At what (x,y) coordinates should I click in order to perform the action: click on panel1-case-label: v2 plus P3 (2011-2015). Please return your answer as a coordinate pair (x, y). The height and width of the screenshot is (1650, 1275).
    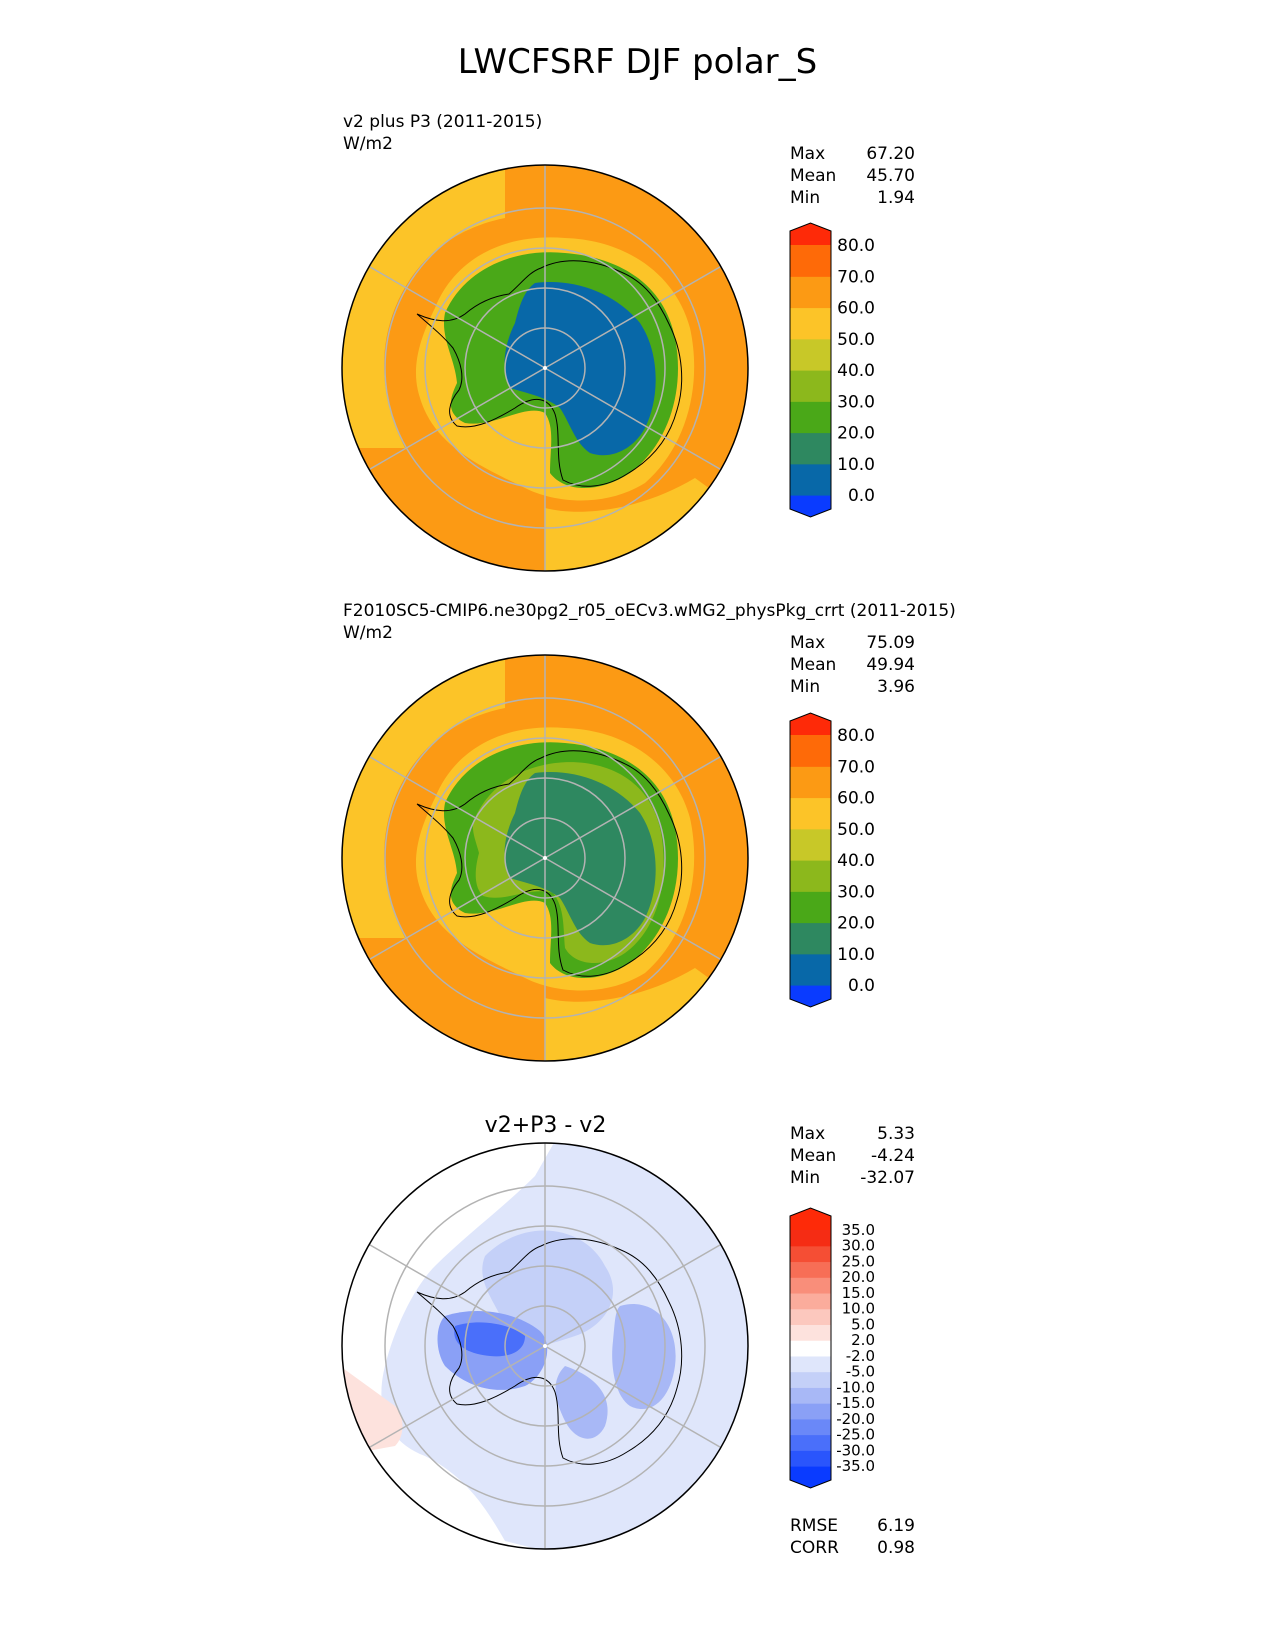
    Looking at the image, I should click on (443, 122).